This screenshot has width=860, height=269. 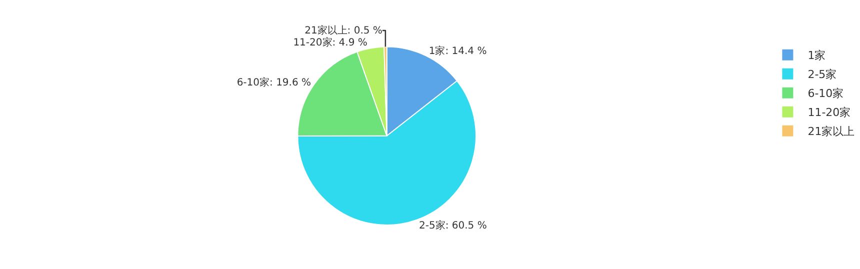 What do you see at coordinates (822, 75) in the screenshot?
I see `legend-label: 2-5家` at bounding box center [822, 75].